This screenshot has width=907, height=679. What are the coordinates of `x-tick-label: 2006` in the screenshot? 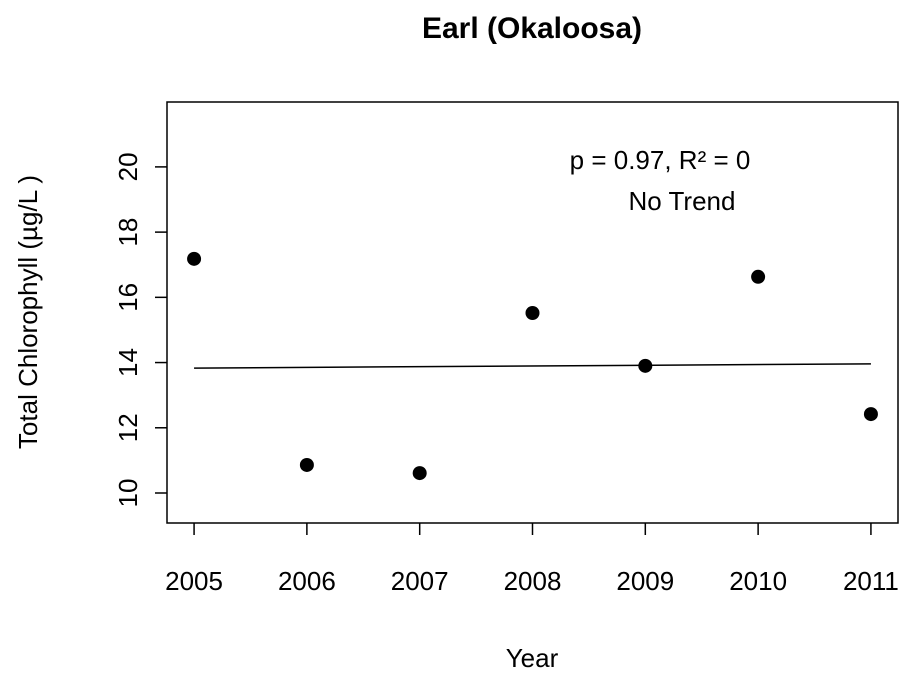 It's located at (307, 581).